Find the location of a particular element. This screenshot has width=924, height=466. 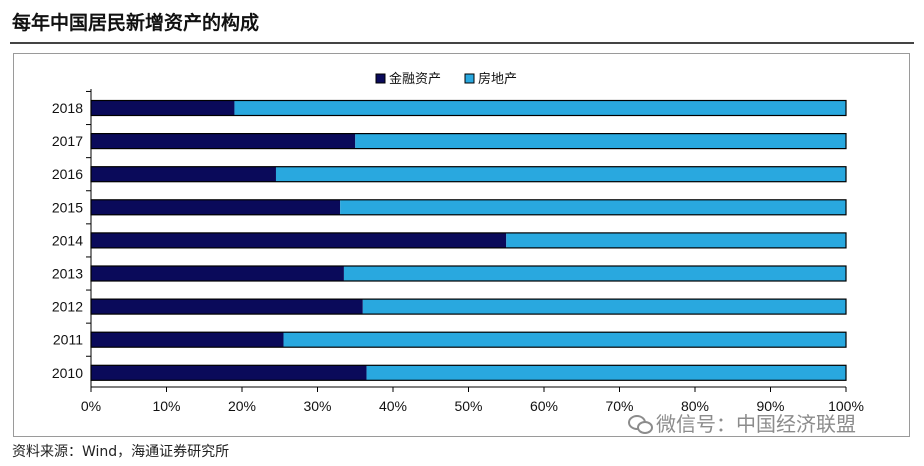

y-tick-label: 2014 is located at coordinates (67, 240).